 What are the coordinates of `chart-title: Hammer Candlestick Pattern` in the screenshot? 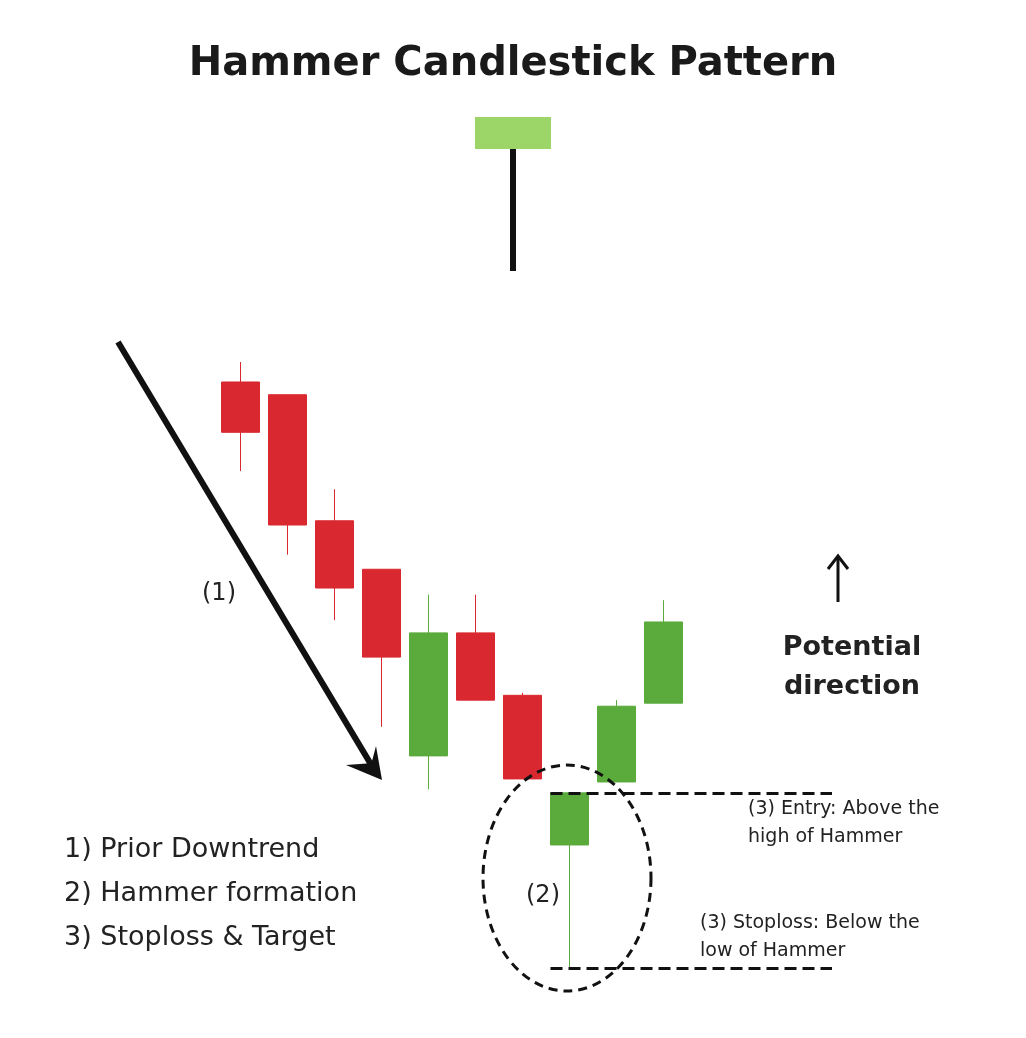 It's located at (513, 61).